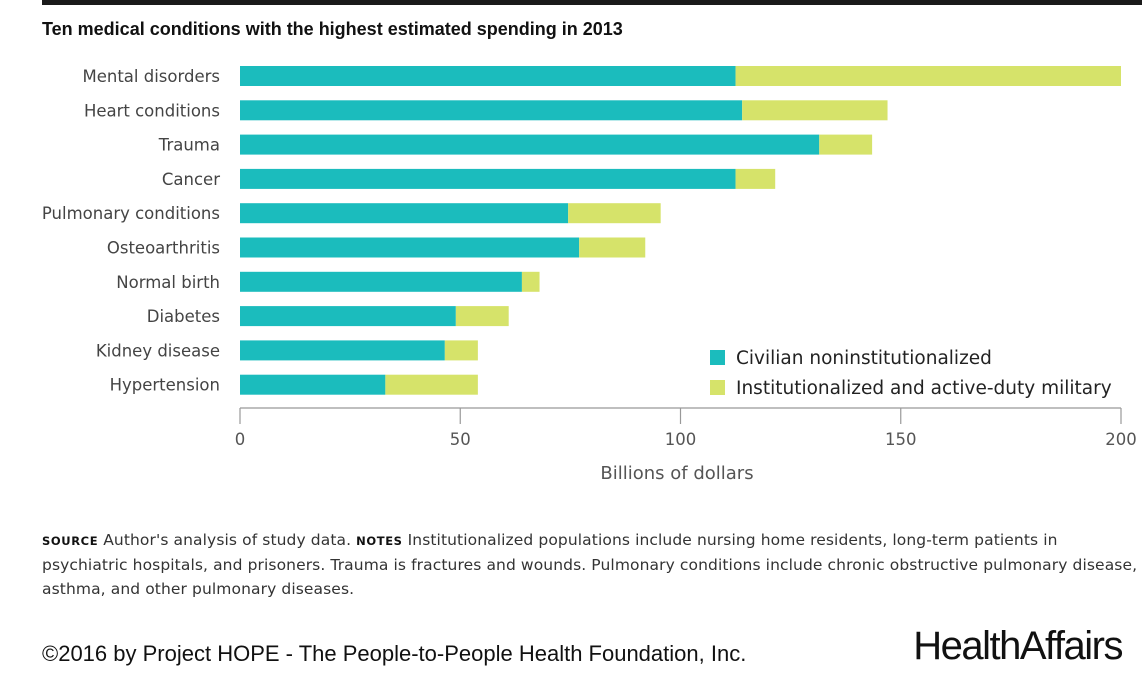 This screenshot has width=1146, height=680. I want to click on category-label: Normal birth, so click(168, 282).